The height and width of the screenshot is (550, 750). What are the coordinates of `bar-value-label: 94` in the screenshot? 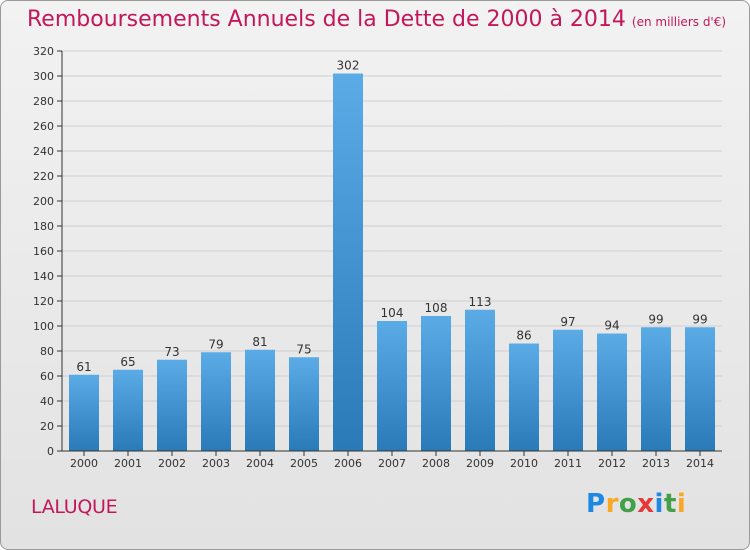 It's located at (611, 326).